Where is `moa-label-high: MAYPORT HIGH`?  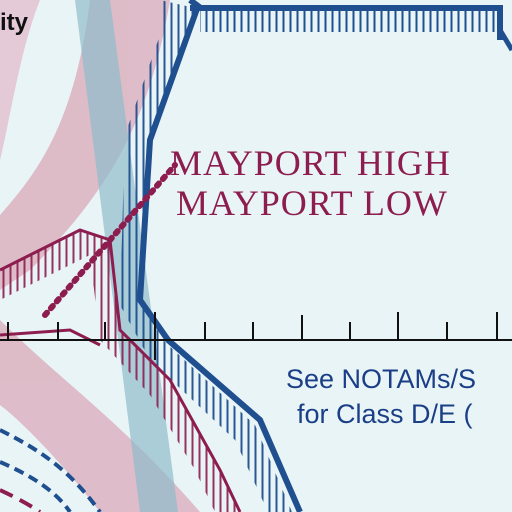
moa-label-high: MAYPORT HIGH is located at coordinates (310, 163).